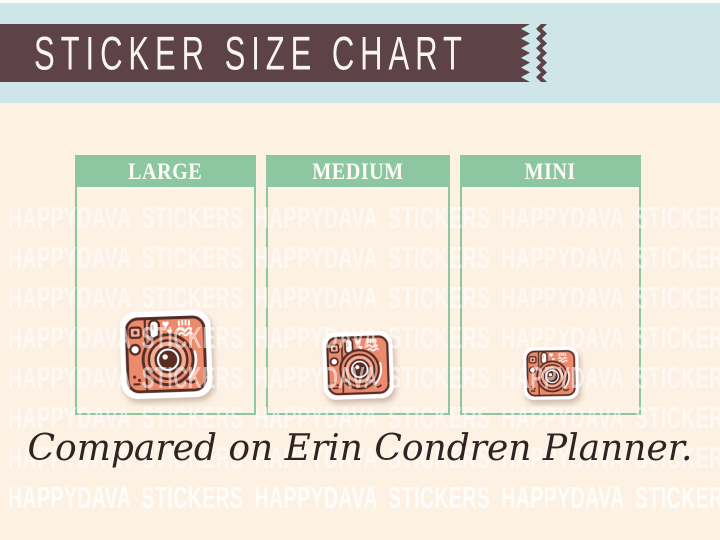  Describe the element at coordinates (360, 1) in the screenshot. I see `top-strip` at that location.